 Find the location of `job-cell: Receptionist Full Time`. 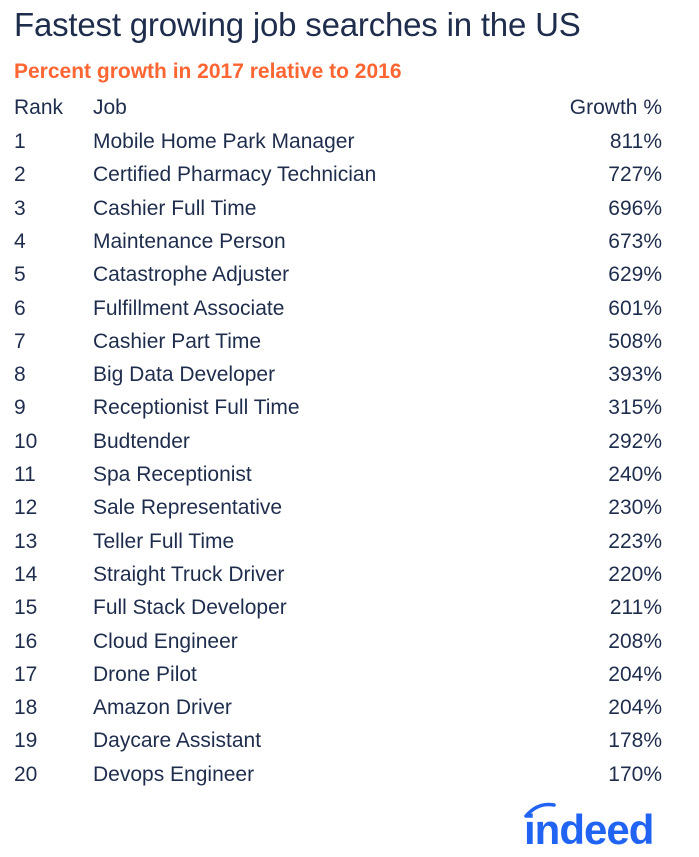

job-cell: Receptionist Full Time is located at coordinates (196, 408).